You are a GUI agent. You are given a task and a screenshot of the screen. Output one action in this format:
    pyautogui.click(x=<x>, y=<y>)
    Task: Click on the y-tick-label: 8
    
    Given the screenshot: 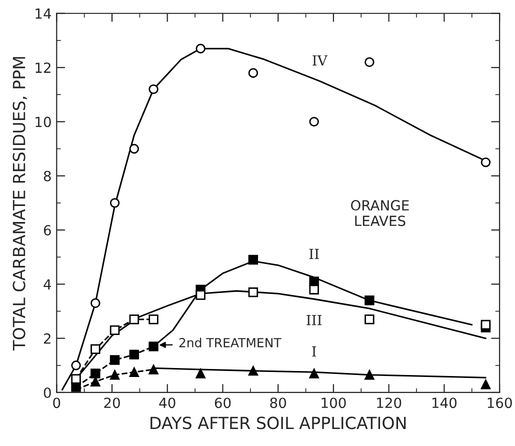 What is the action you would take?
    pyautogui.click(x=47, y=176)
    